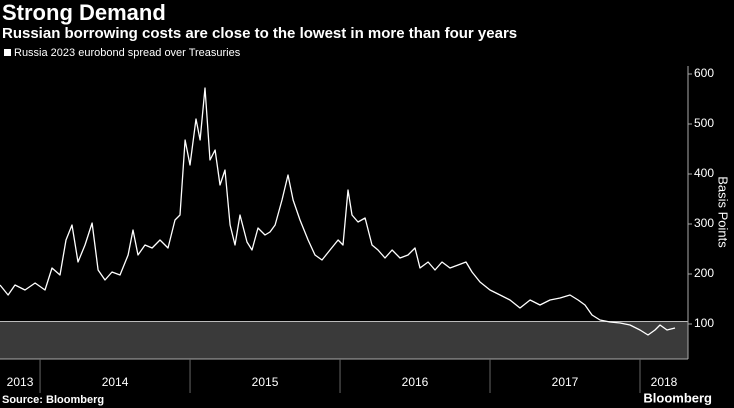 This screenshot has width=734, height=408. Describe the element at coordinates (115, 382) in the screenshot. I see `x-tick-label: 2014` at that location.